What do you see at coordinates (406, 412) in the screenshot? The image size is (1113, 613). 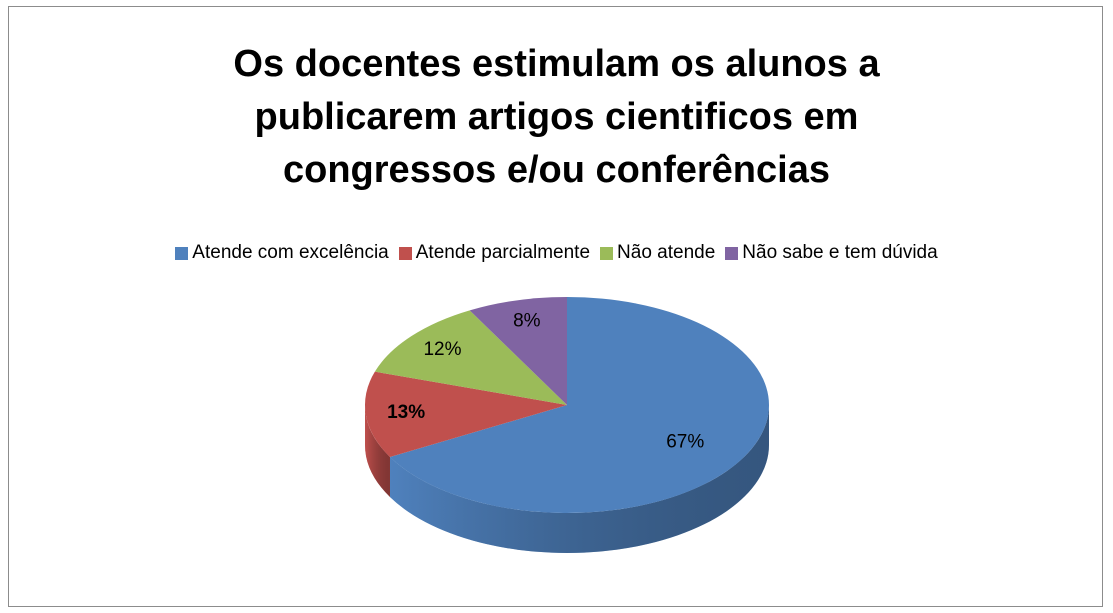 I see `data-label: 13%` at bounding box center [406, 412].